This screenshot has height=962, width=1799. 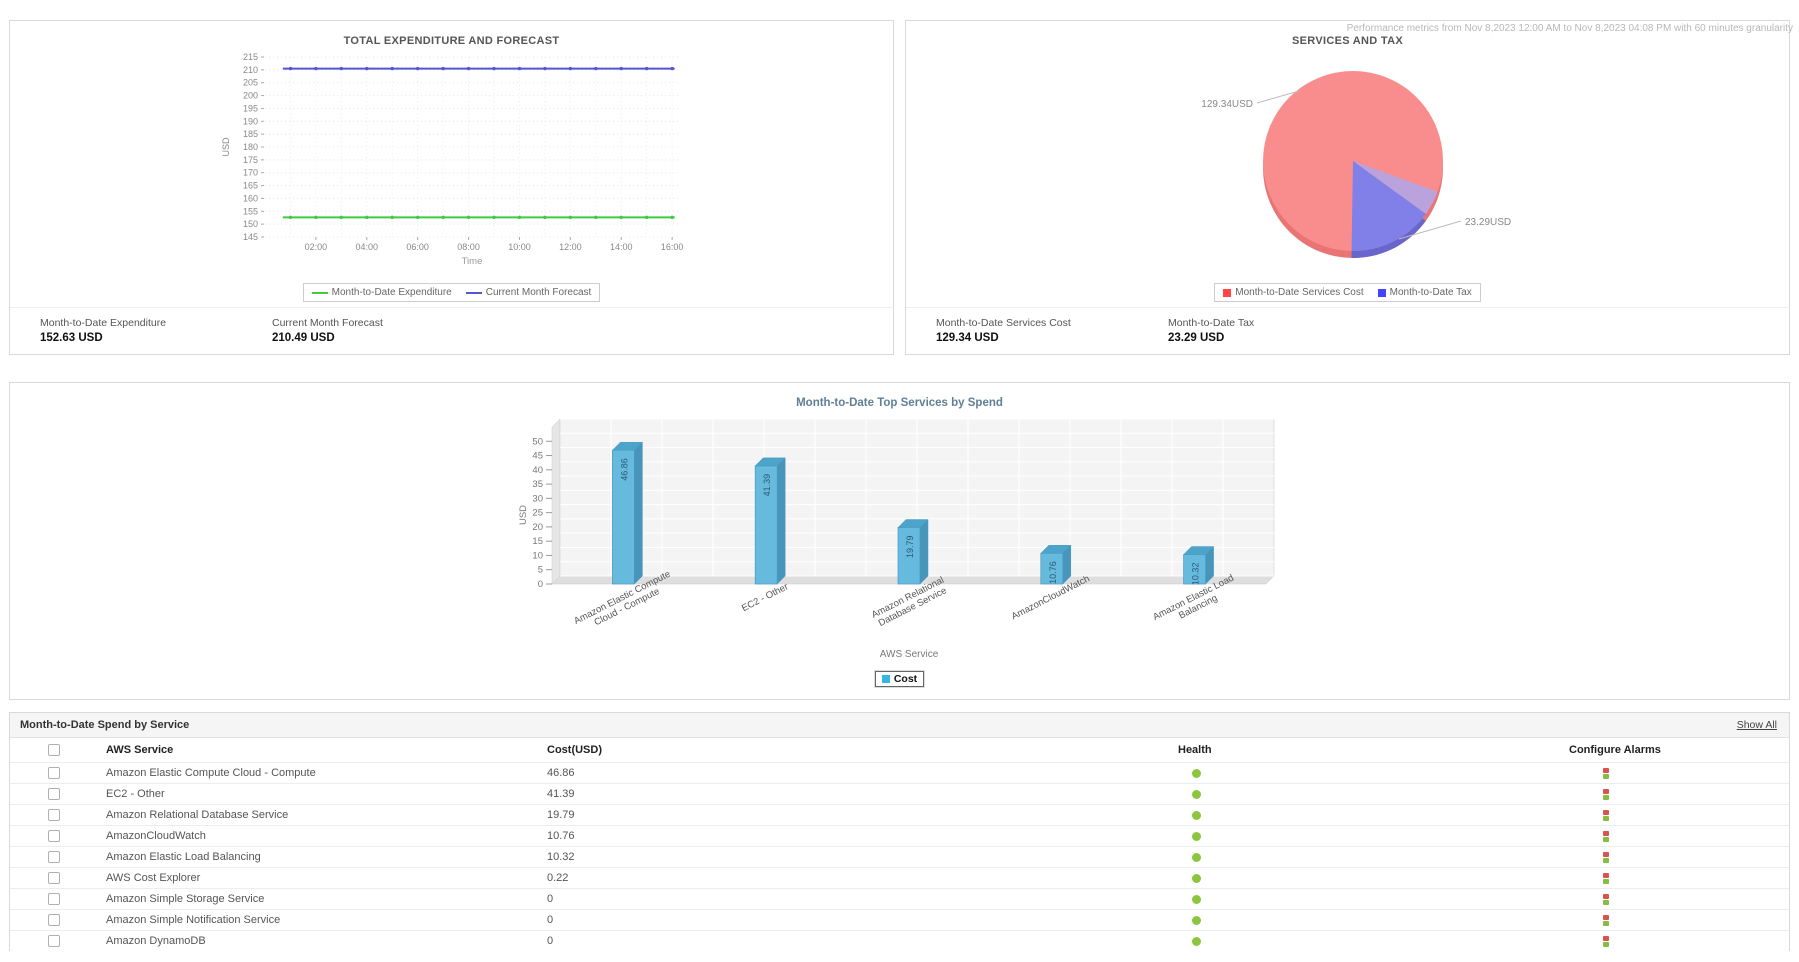 I want to click on svg-text: 16:00, so click(x=671, y=247).